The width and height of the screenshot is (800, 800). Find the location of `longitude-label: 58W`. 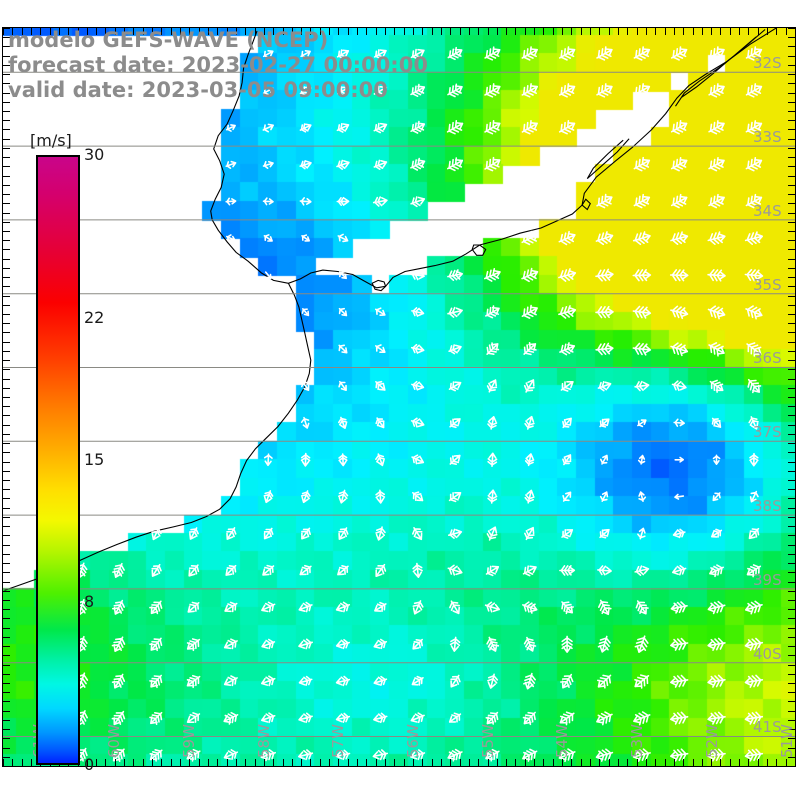

longitude-label: 58W is located at coordinates (263, 741).